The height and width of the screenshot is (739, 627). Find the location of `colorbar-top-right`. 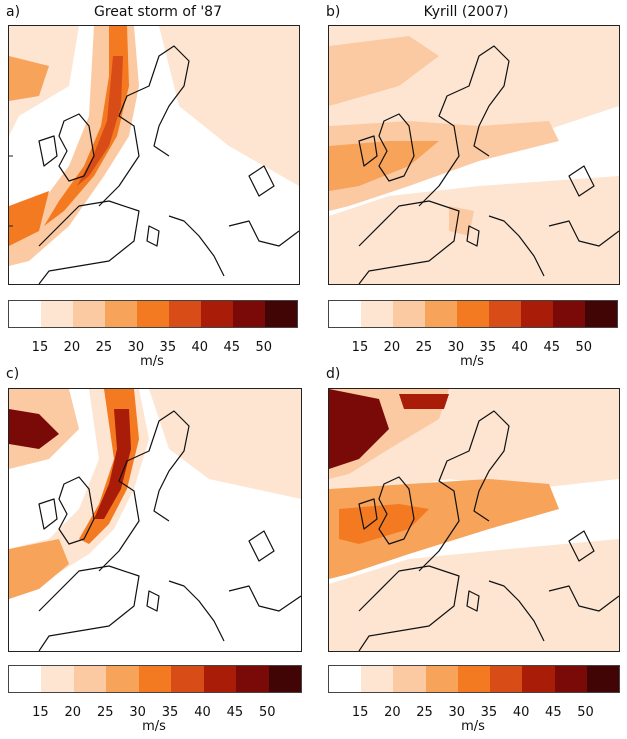

colorbar-top-right is located at coordinates (473, 314).